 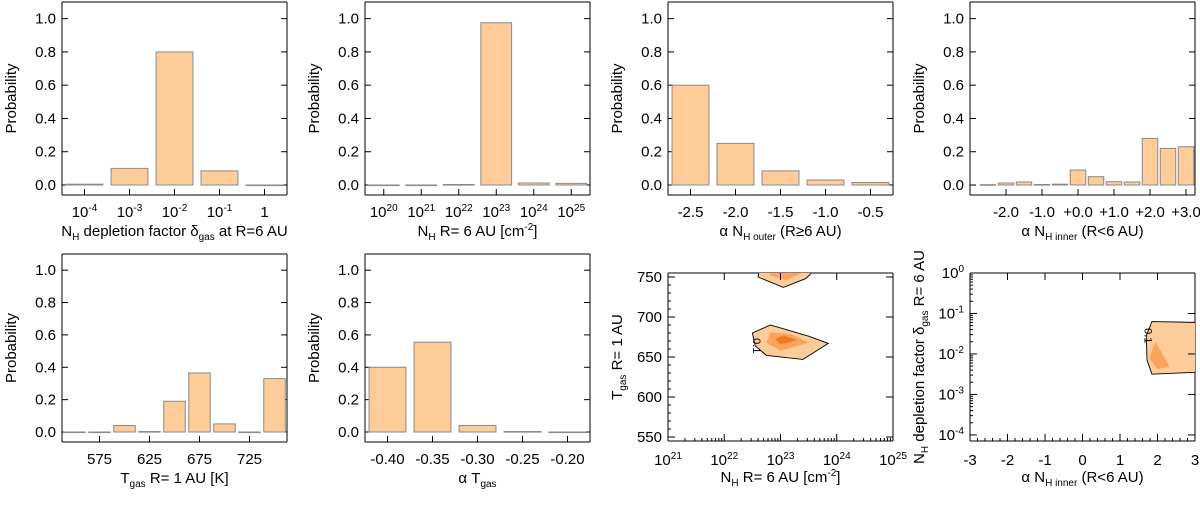 I want to click on y-tick-label: 600, so click(x=649, y=397).